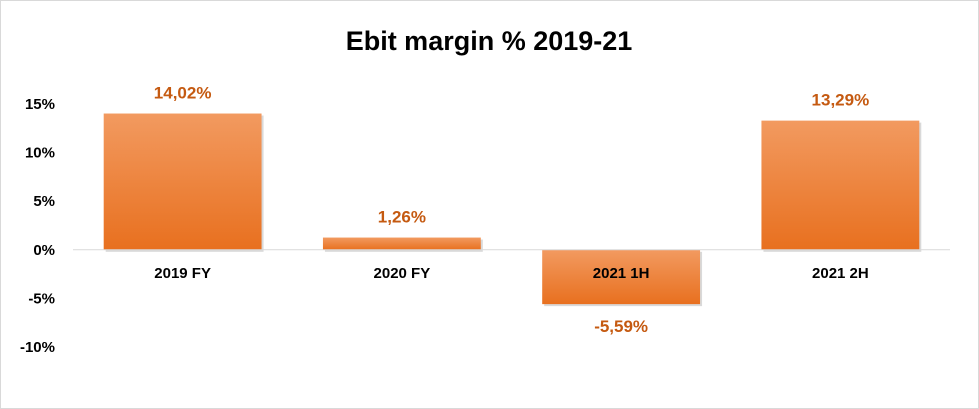 The width and height of the screenshot is (979, 409). Describe the element at coordinates (621, 326) in the screenshot. I see `data-label: -5,59%` at that location.